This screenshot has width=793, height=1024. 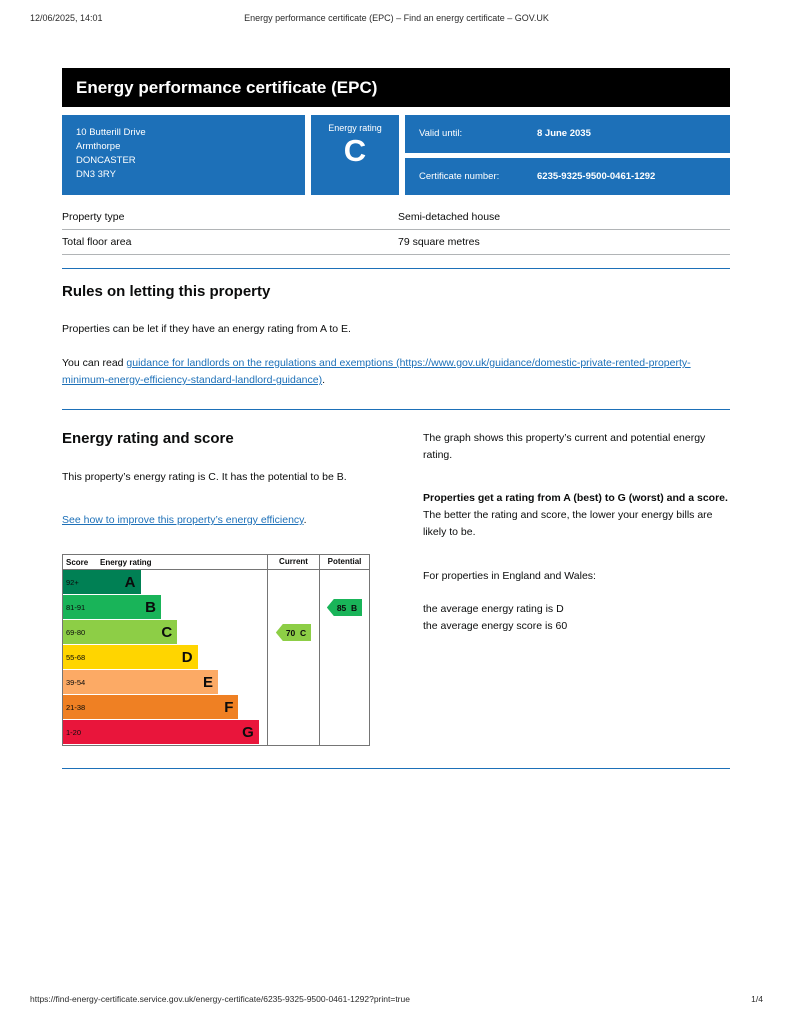 I want to click on print-page-number: 1/4, so click(x=757, y=999).